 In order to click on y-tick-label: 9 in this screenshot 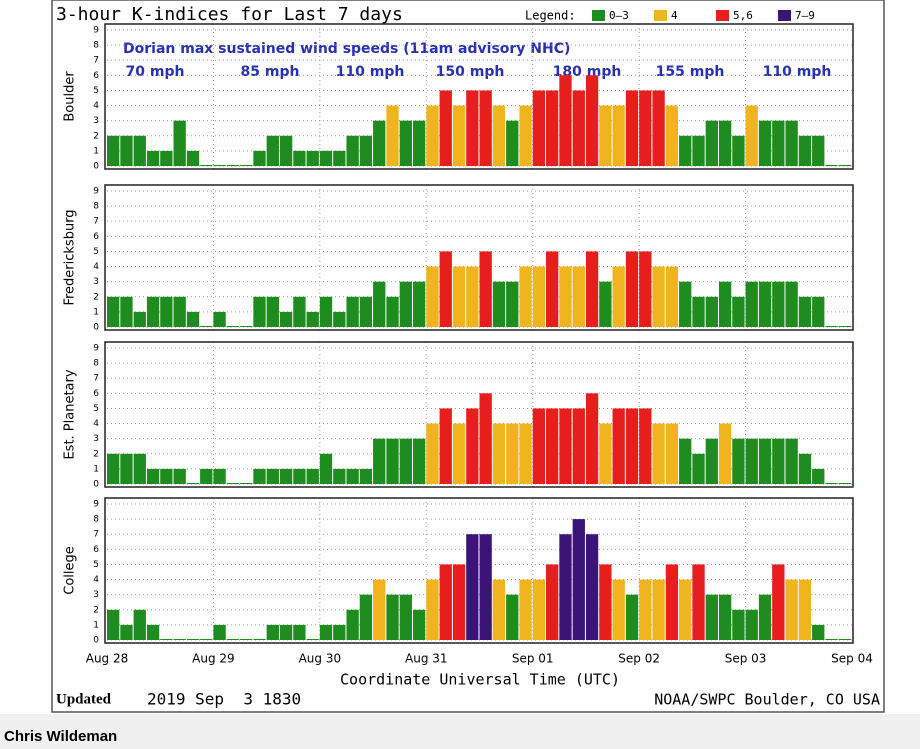, I will do `click(96, 349)`.